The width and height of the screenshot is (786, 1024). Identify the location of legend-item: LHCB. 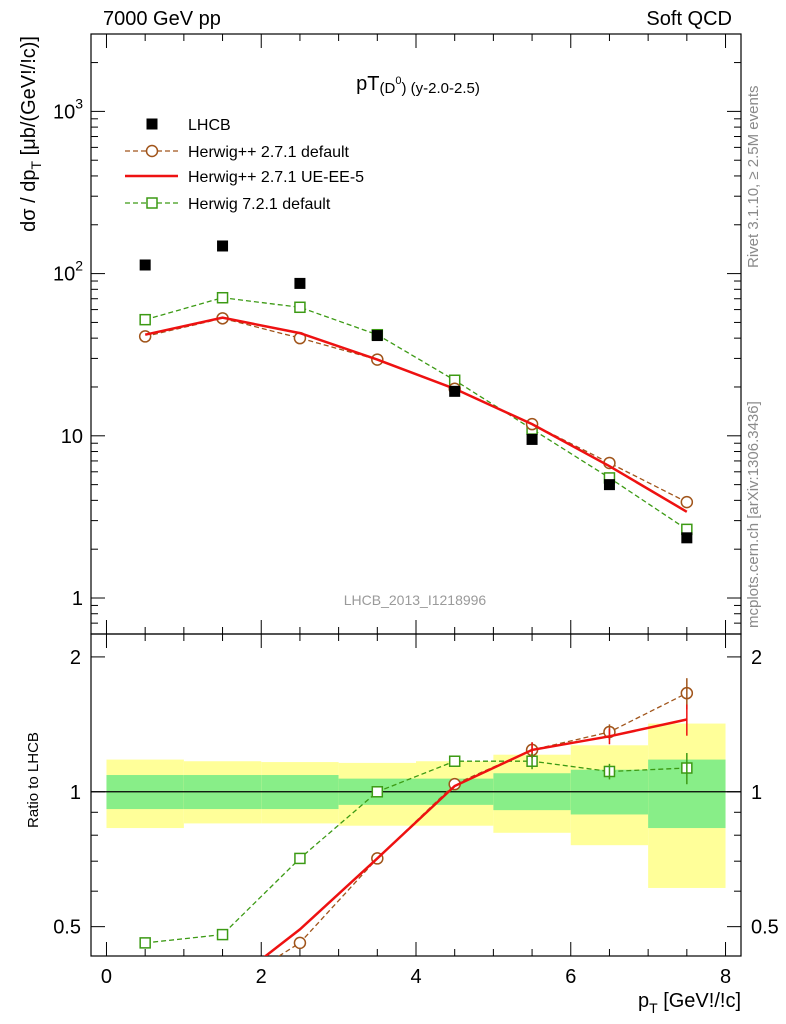
(188, 125).